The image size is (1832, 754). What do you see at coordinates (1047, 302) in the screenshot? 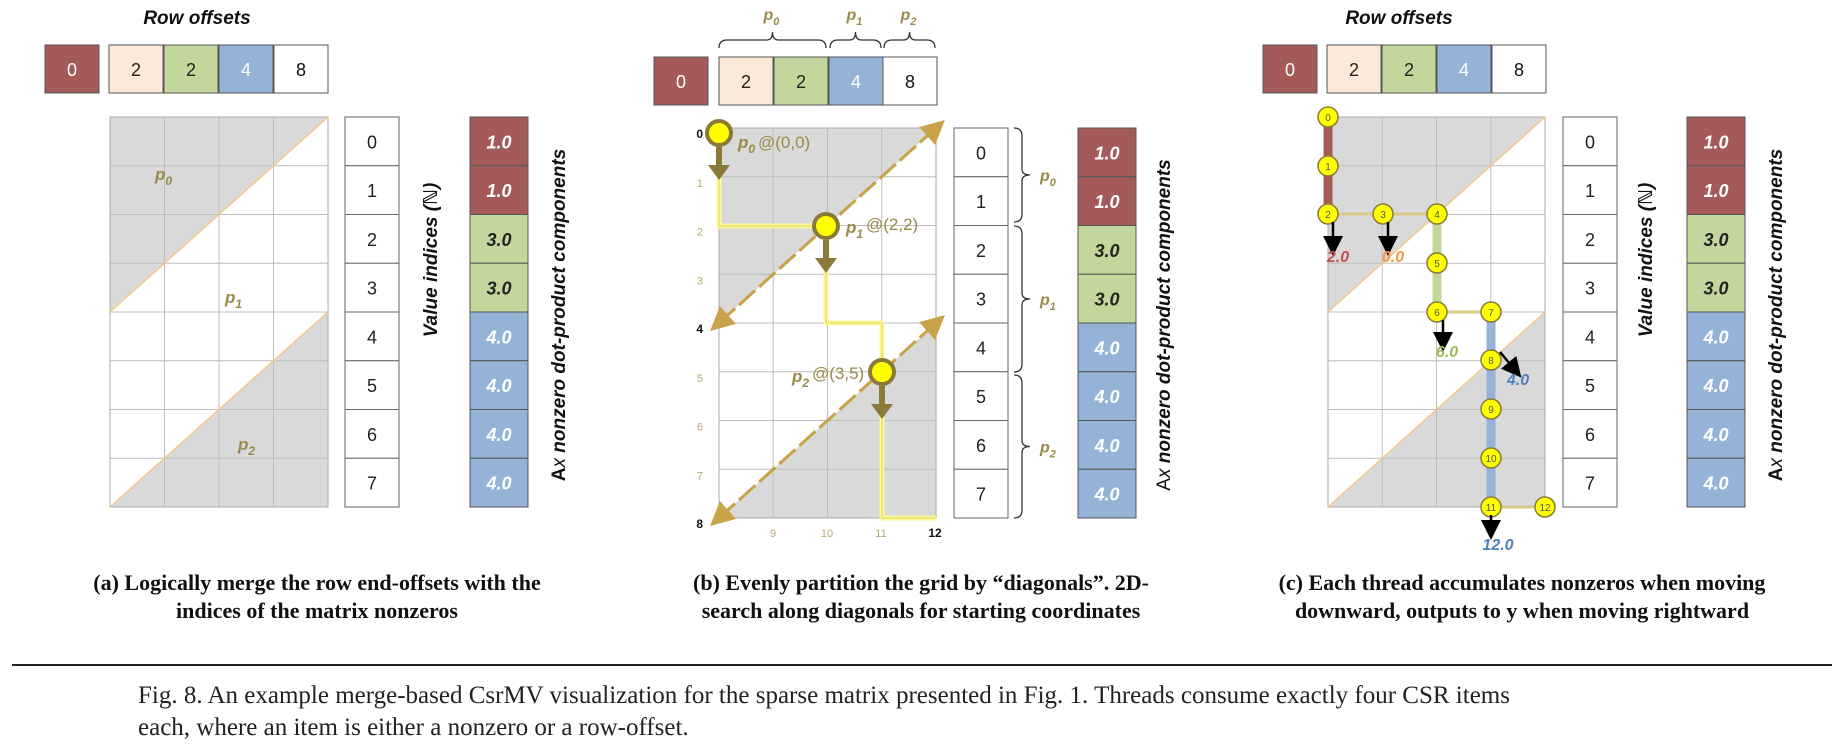
I see `b-side-p-label: p1` at bounding box center [1047, 302].